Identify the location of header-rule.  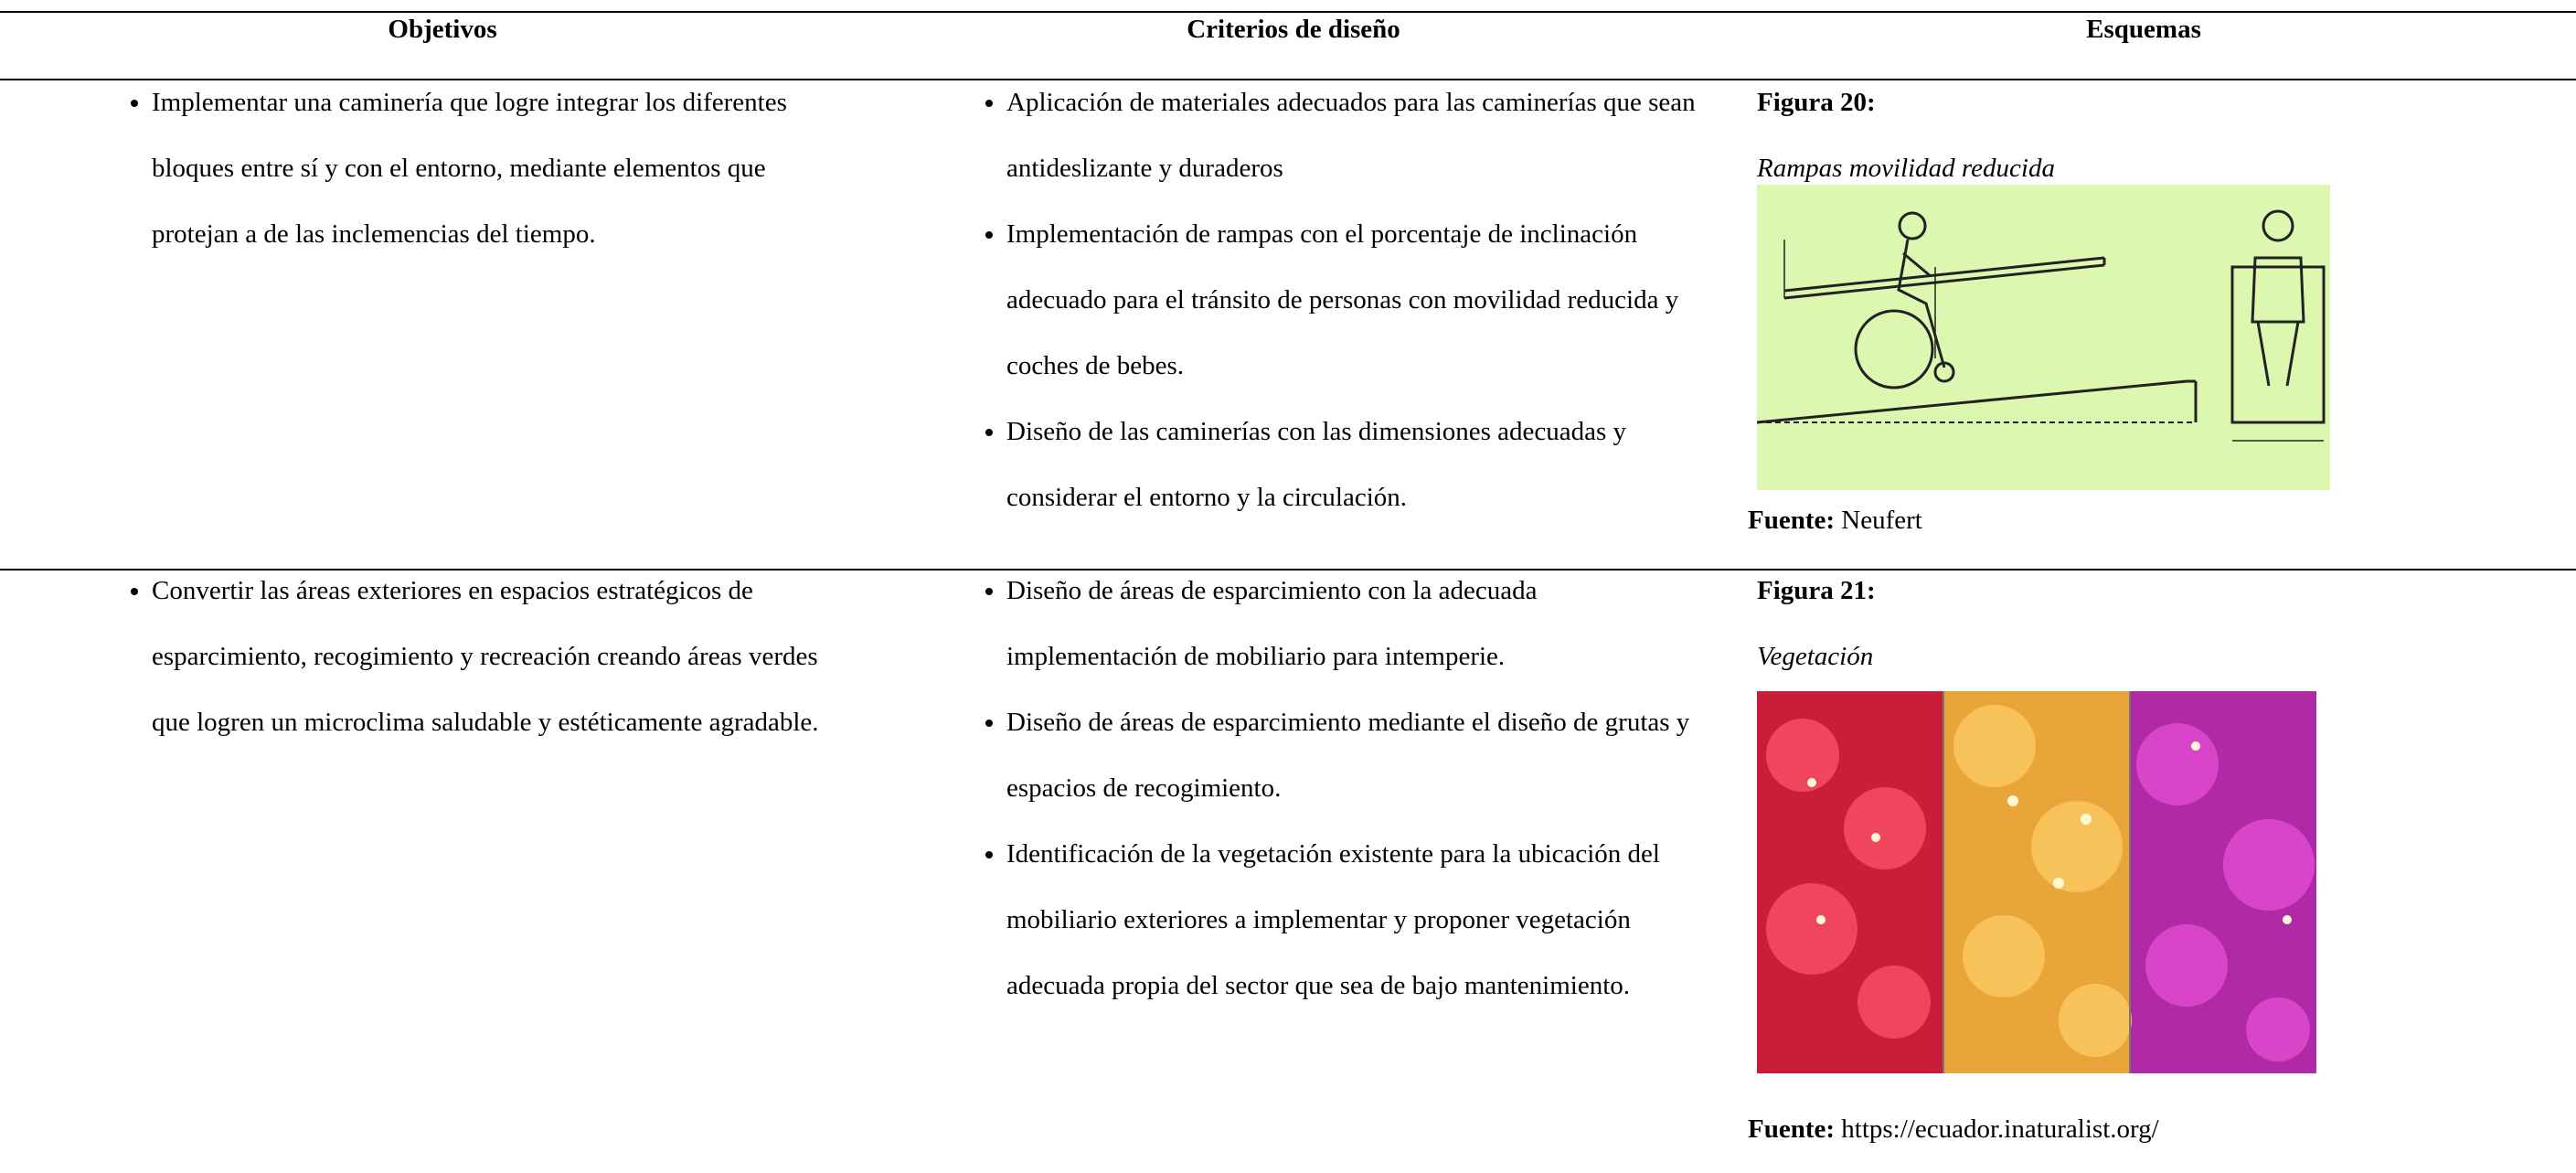
(1288, 79).